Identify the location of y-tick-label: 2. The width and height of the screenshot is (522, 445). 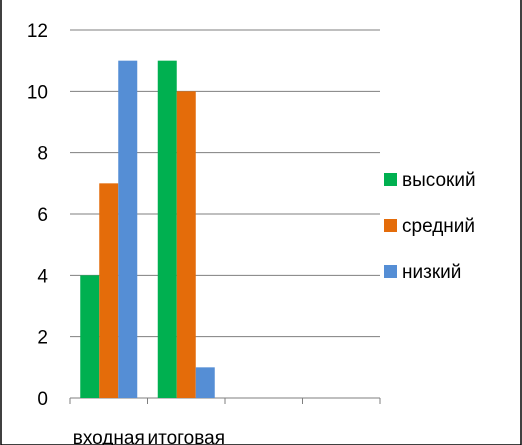
(42, 338).